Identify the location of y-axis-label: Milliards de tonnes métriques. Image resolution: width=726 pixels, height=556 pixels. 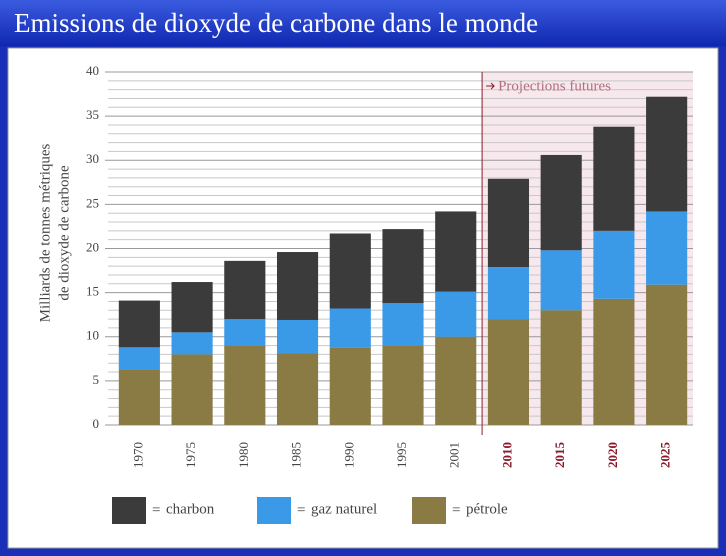
(45, 232).